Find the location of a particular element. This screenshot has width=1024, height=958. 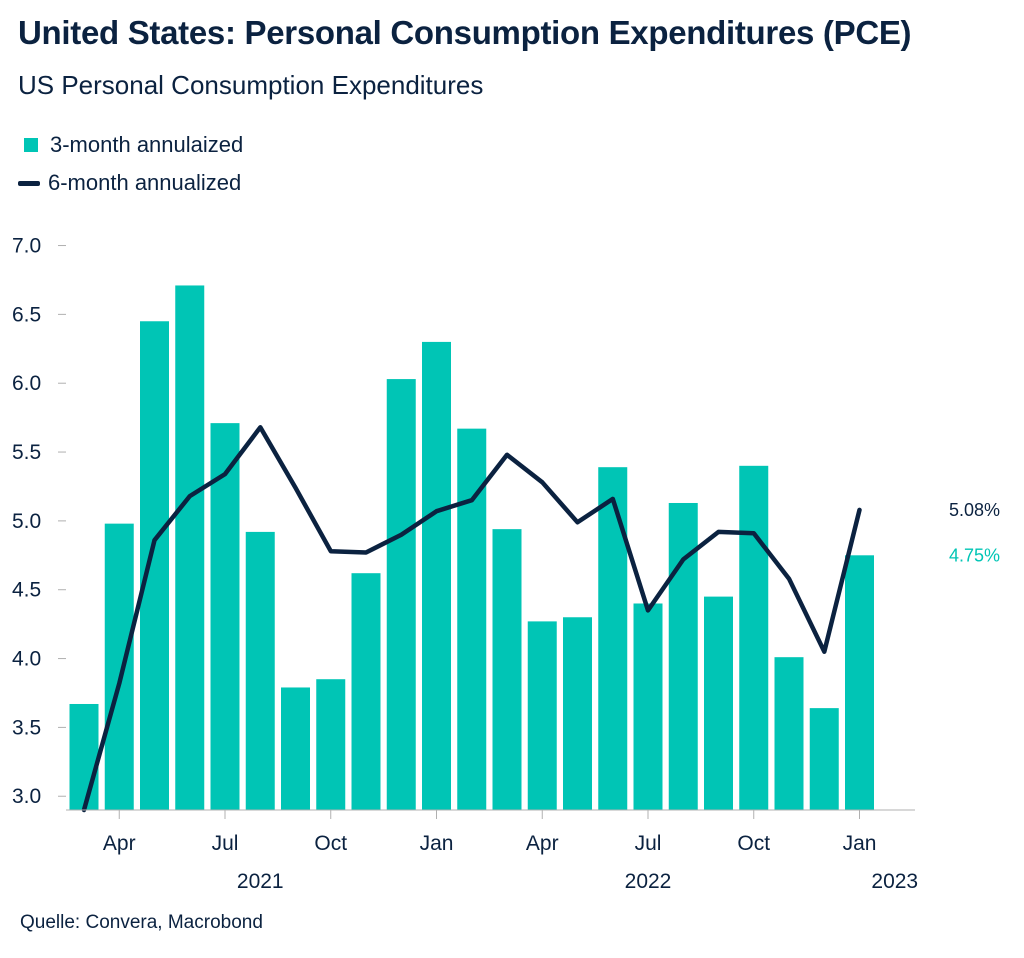

y-tick-label: 3.5 is located at coordinates (26, 727).